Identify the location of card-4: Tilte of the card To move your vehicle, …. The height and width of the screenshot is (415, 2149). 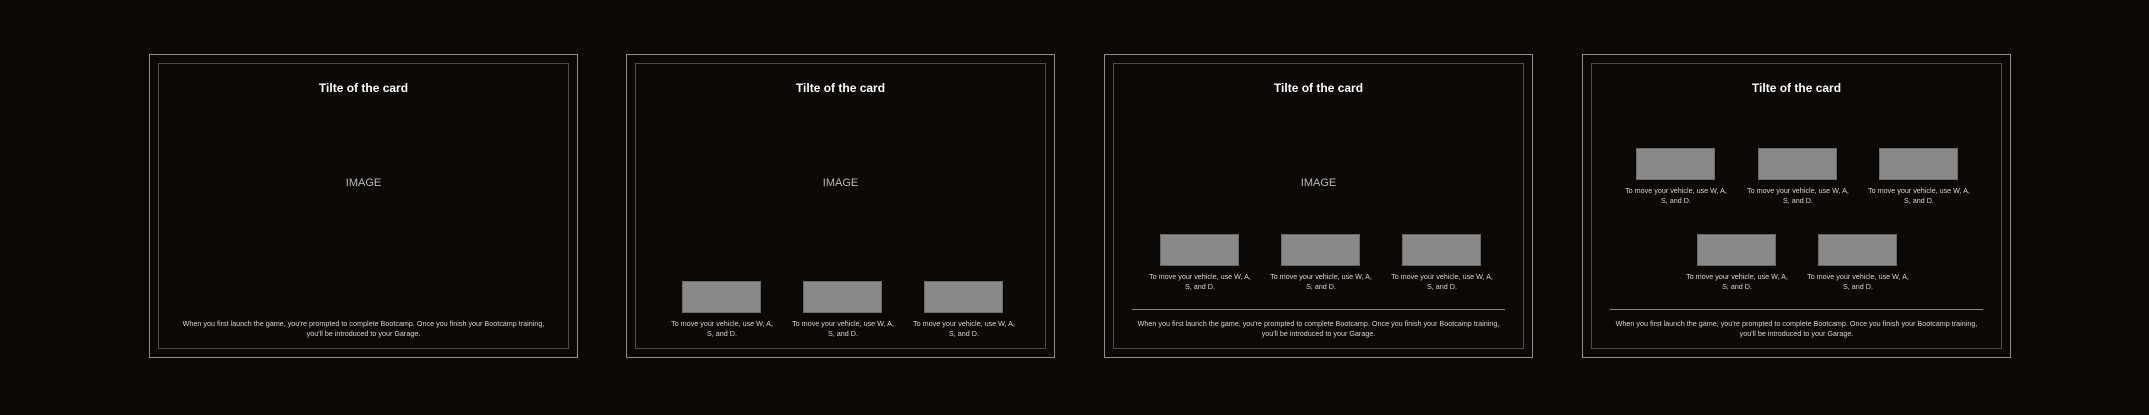
(1796, 206).